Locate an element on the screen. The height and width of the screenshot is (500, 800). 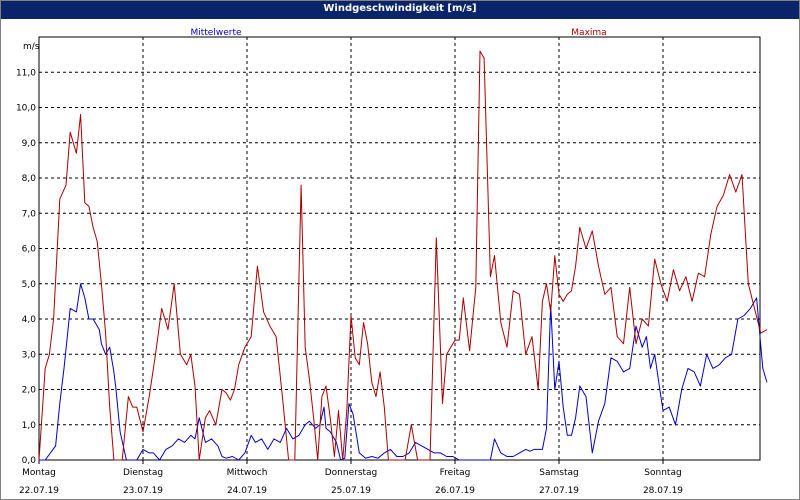
x-tick-day: Freitag is located at coordinates (455, 473).